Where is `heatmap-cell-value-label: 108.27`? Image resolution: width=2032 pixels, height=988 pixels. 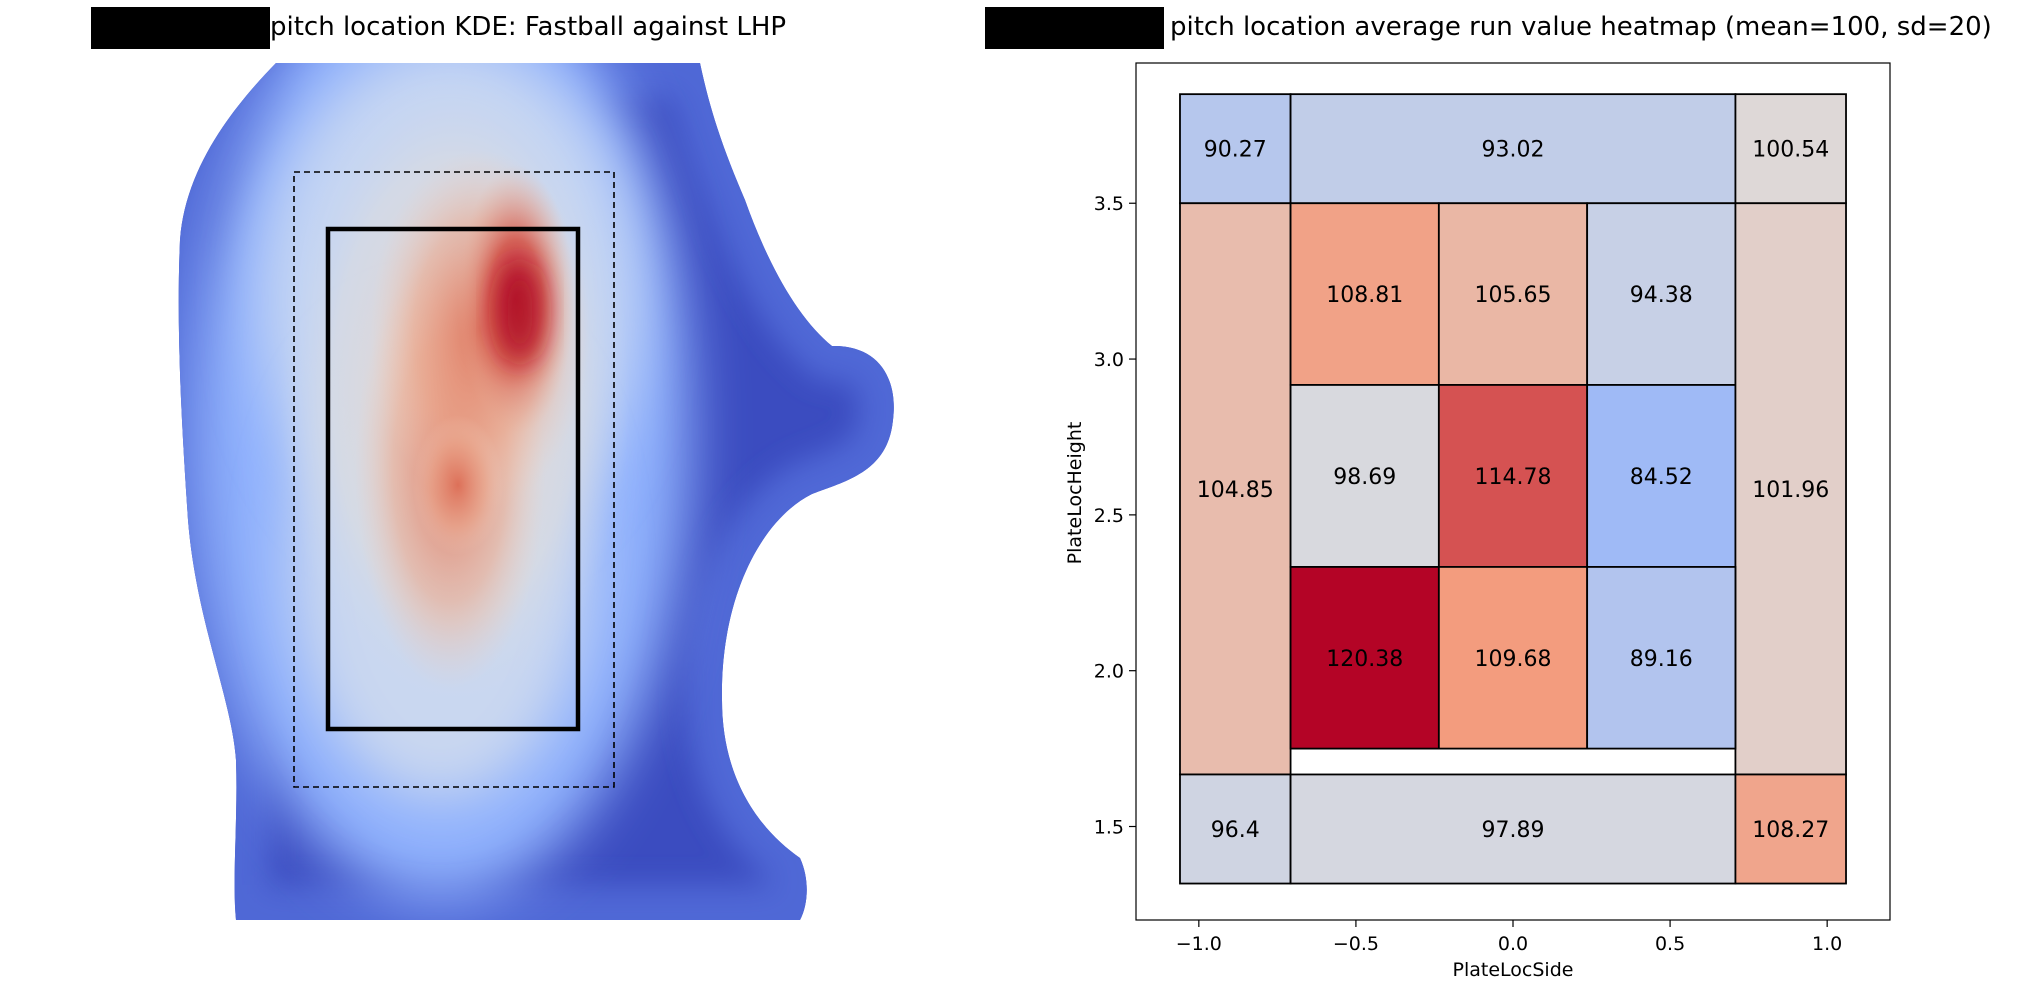 heatmap-cell-value-label: 108.27 is located at coordinates (1790, 830).